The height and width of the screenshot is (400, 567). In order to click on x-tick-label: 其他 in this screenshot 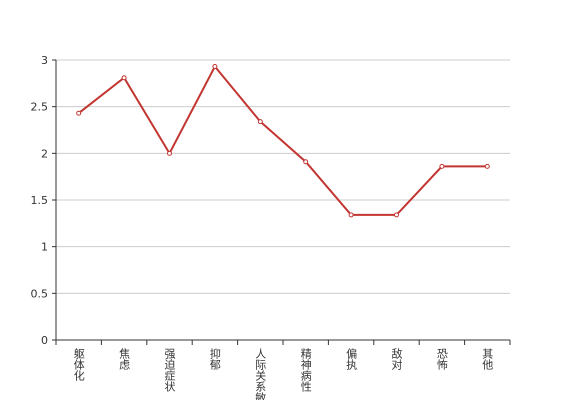, I will do `click(487, 359)`.